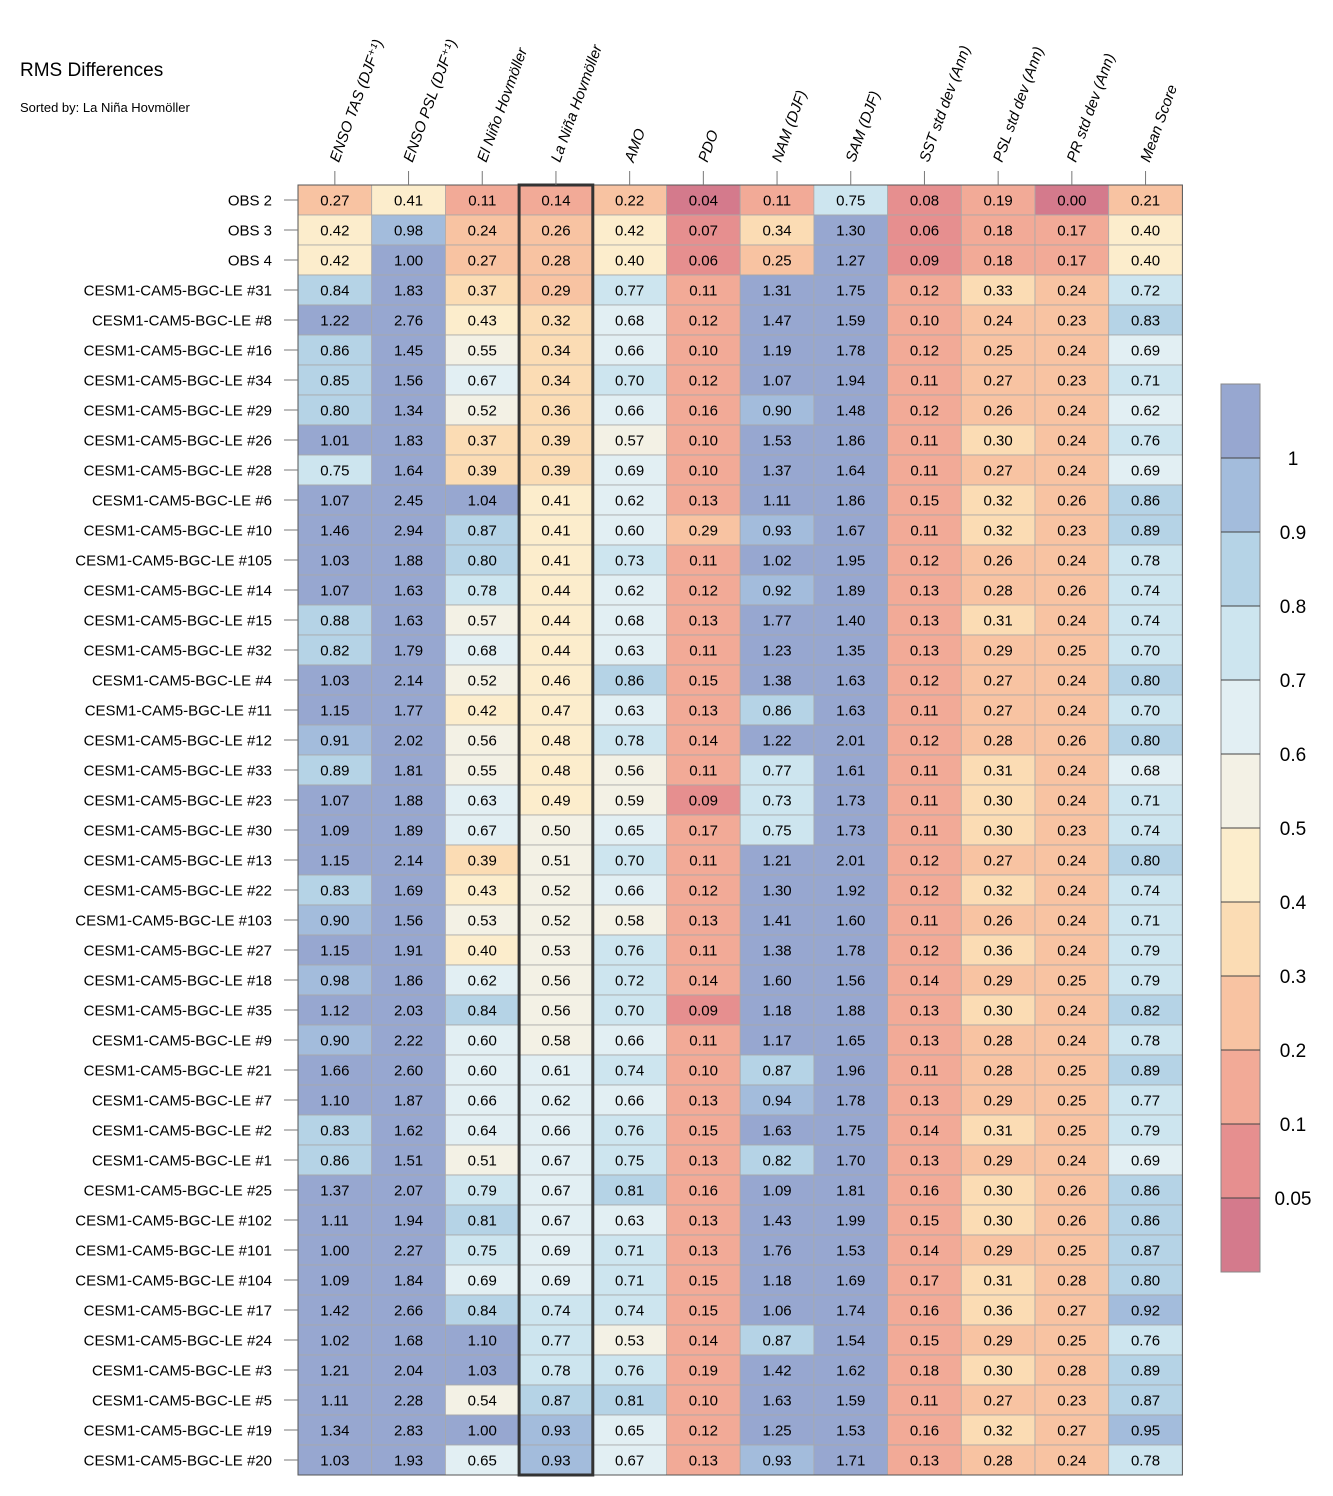 This screenshot has height=1496, width=1333. Describe the element at coordinates (178, 411) in the screenshot. I see `row-label: CESM1-CAM5-BGC-LE #29` at that location.